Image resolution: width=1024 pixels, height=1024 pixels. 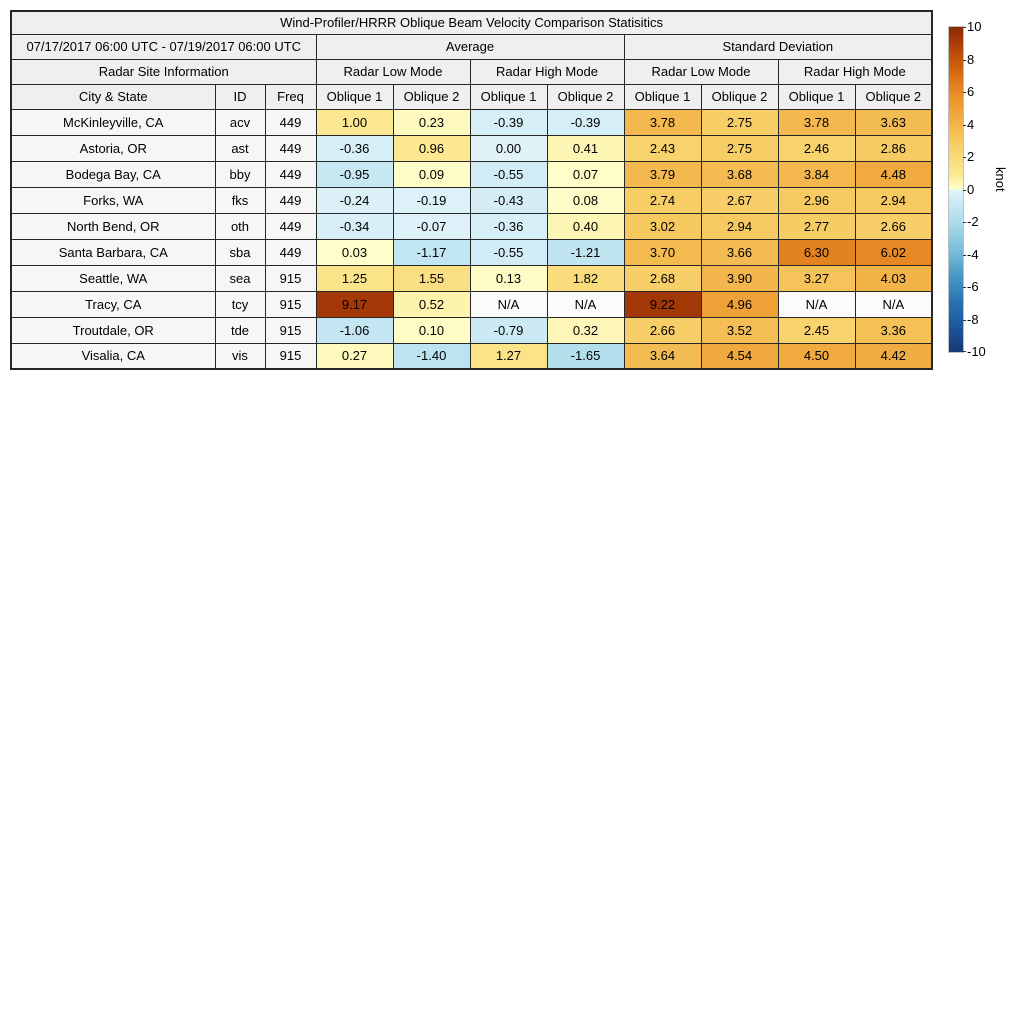 What do you see at coordinates (585, 330) in the screenshot?
I see `value-cell: 0.32` at bounding box center [585, 330].